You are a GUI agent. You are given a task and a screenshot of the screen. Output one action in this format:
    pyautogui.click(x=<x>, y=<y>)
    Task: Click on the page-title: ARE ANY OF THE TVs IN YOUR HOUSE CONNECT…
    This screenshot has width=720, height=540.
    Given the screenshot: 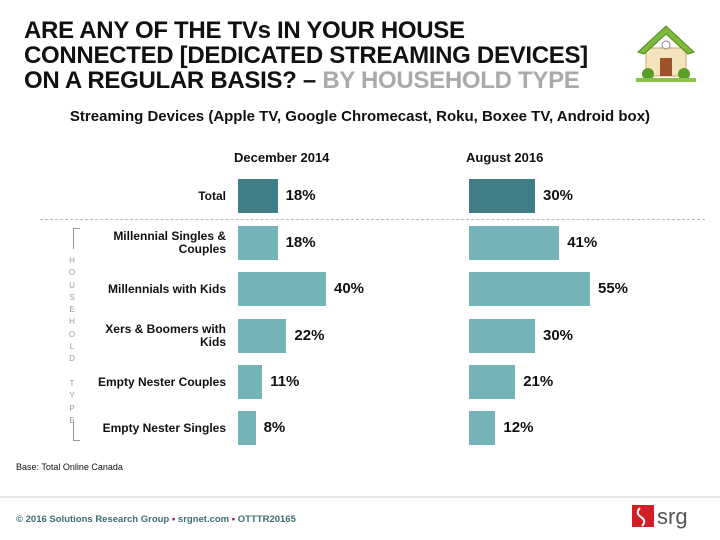 What is the action you would take?
    pyautogui.click(x=314, y=55)
    